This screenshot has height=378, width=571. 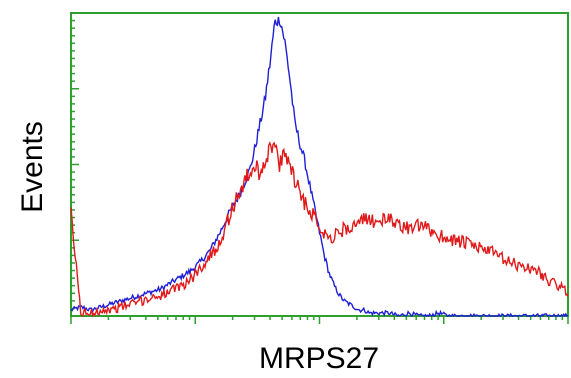 I want to click on y-axis-label: Events, so click(x=32, y=167).